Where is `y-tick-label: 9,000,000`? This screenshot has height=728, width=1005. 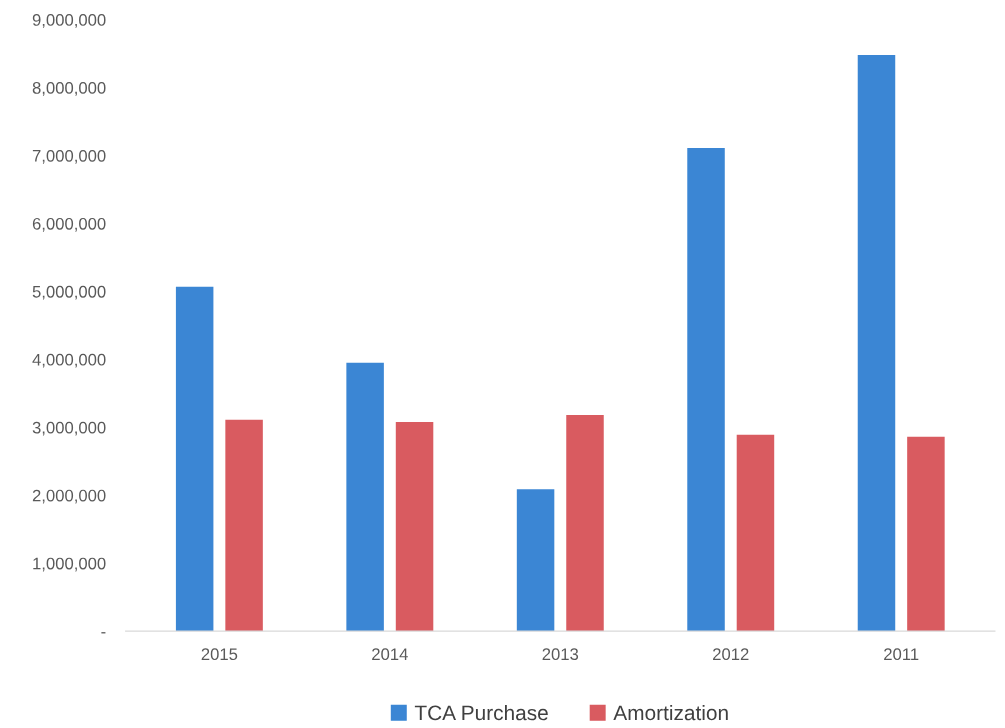
y-tick-label: 9,000,000 is located at coordinates (69, 21).